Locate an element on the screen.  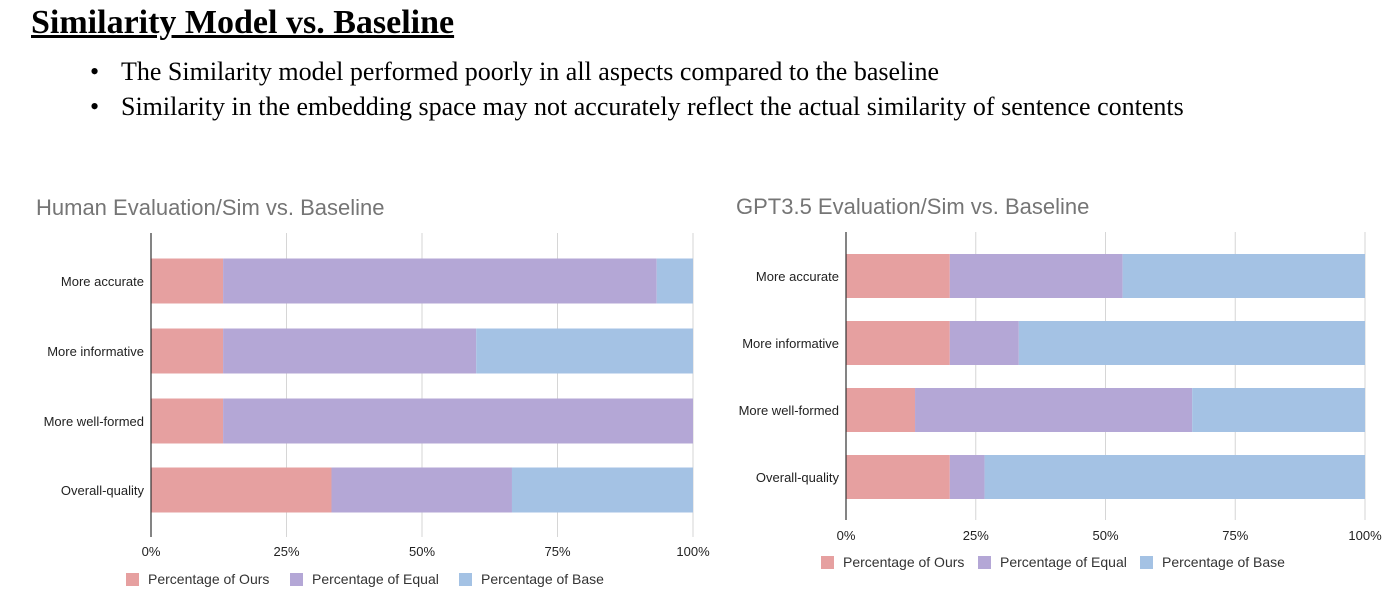
chart-title: Human Evaluation/Sim vs. Baseline is located at coordinates (210, 207).